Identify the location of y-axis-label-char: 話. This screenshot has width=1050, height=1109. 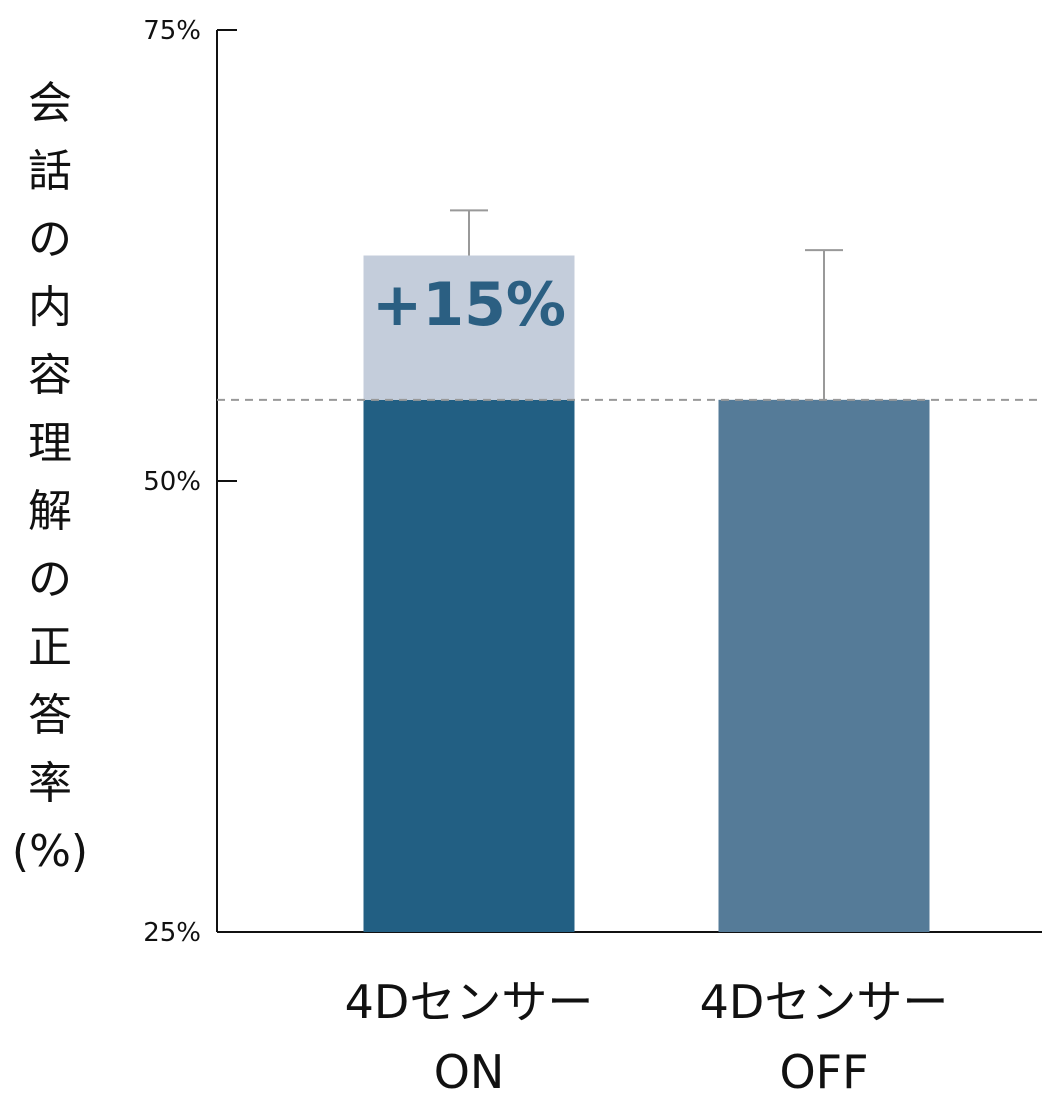
(50, 171).